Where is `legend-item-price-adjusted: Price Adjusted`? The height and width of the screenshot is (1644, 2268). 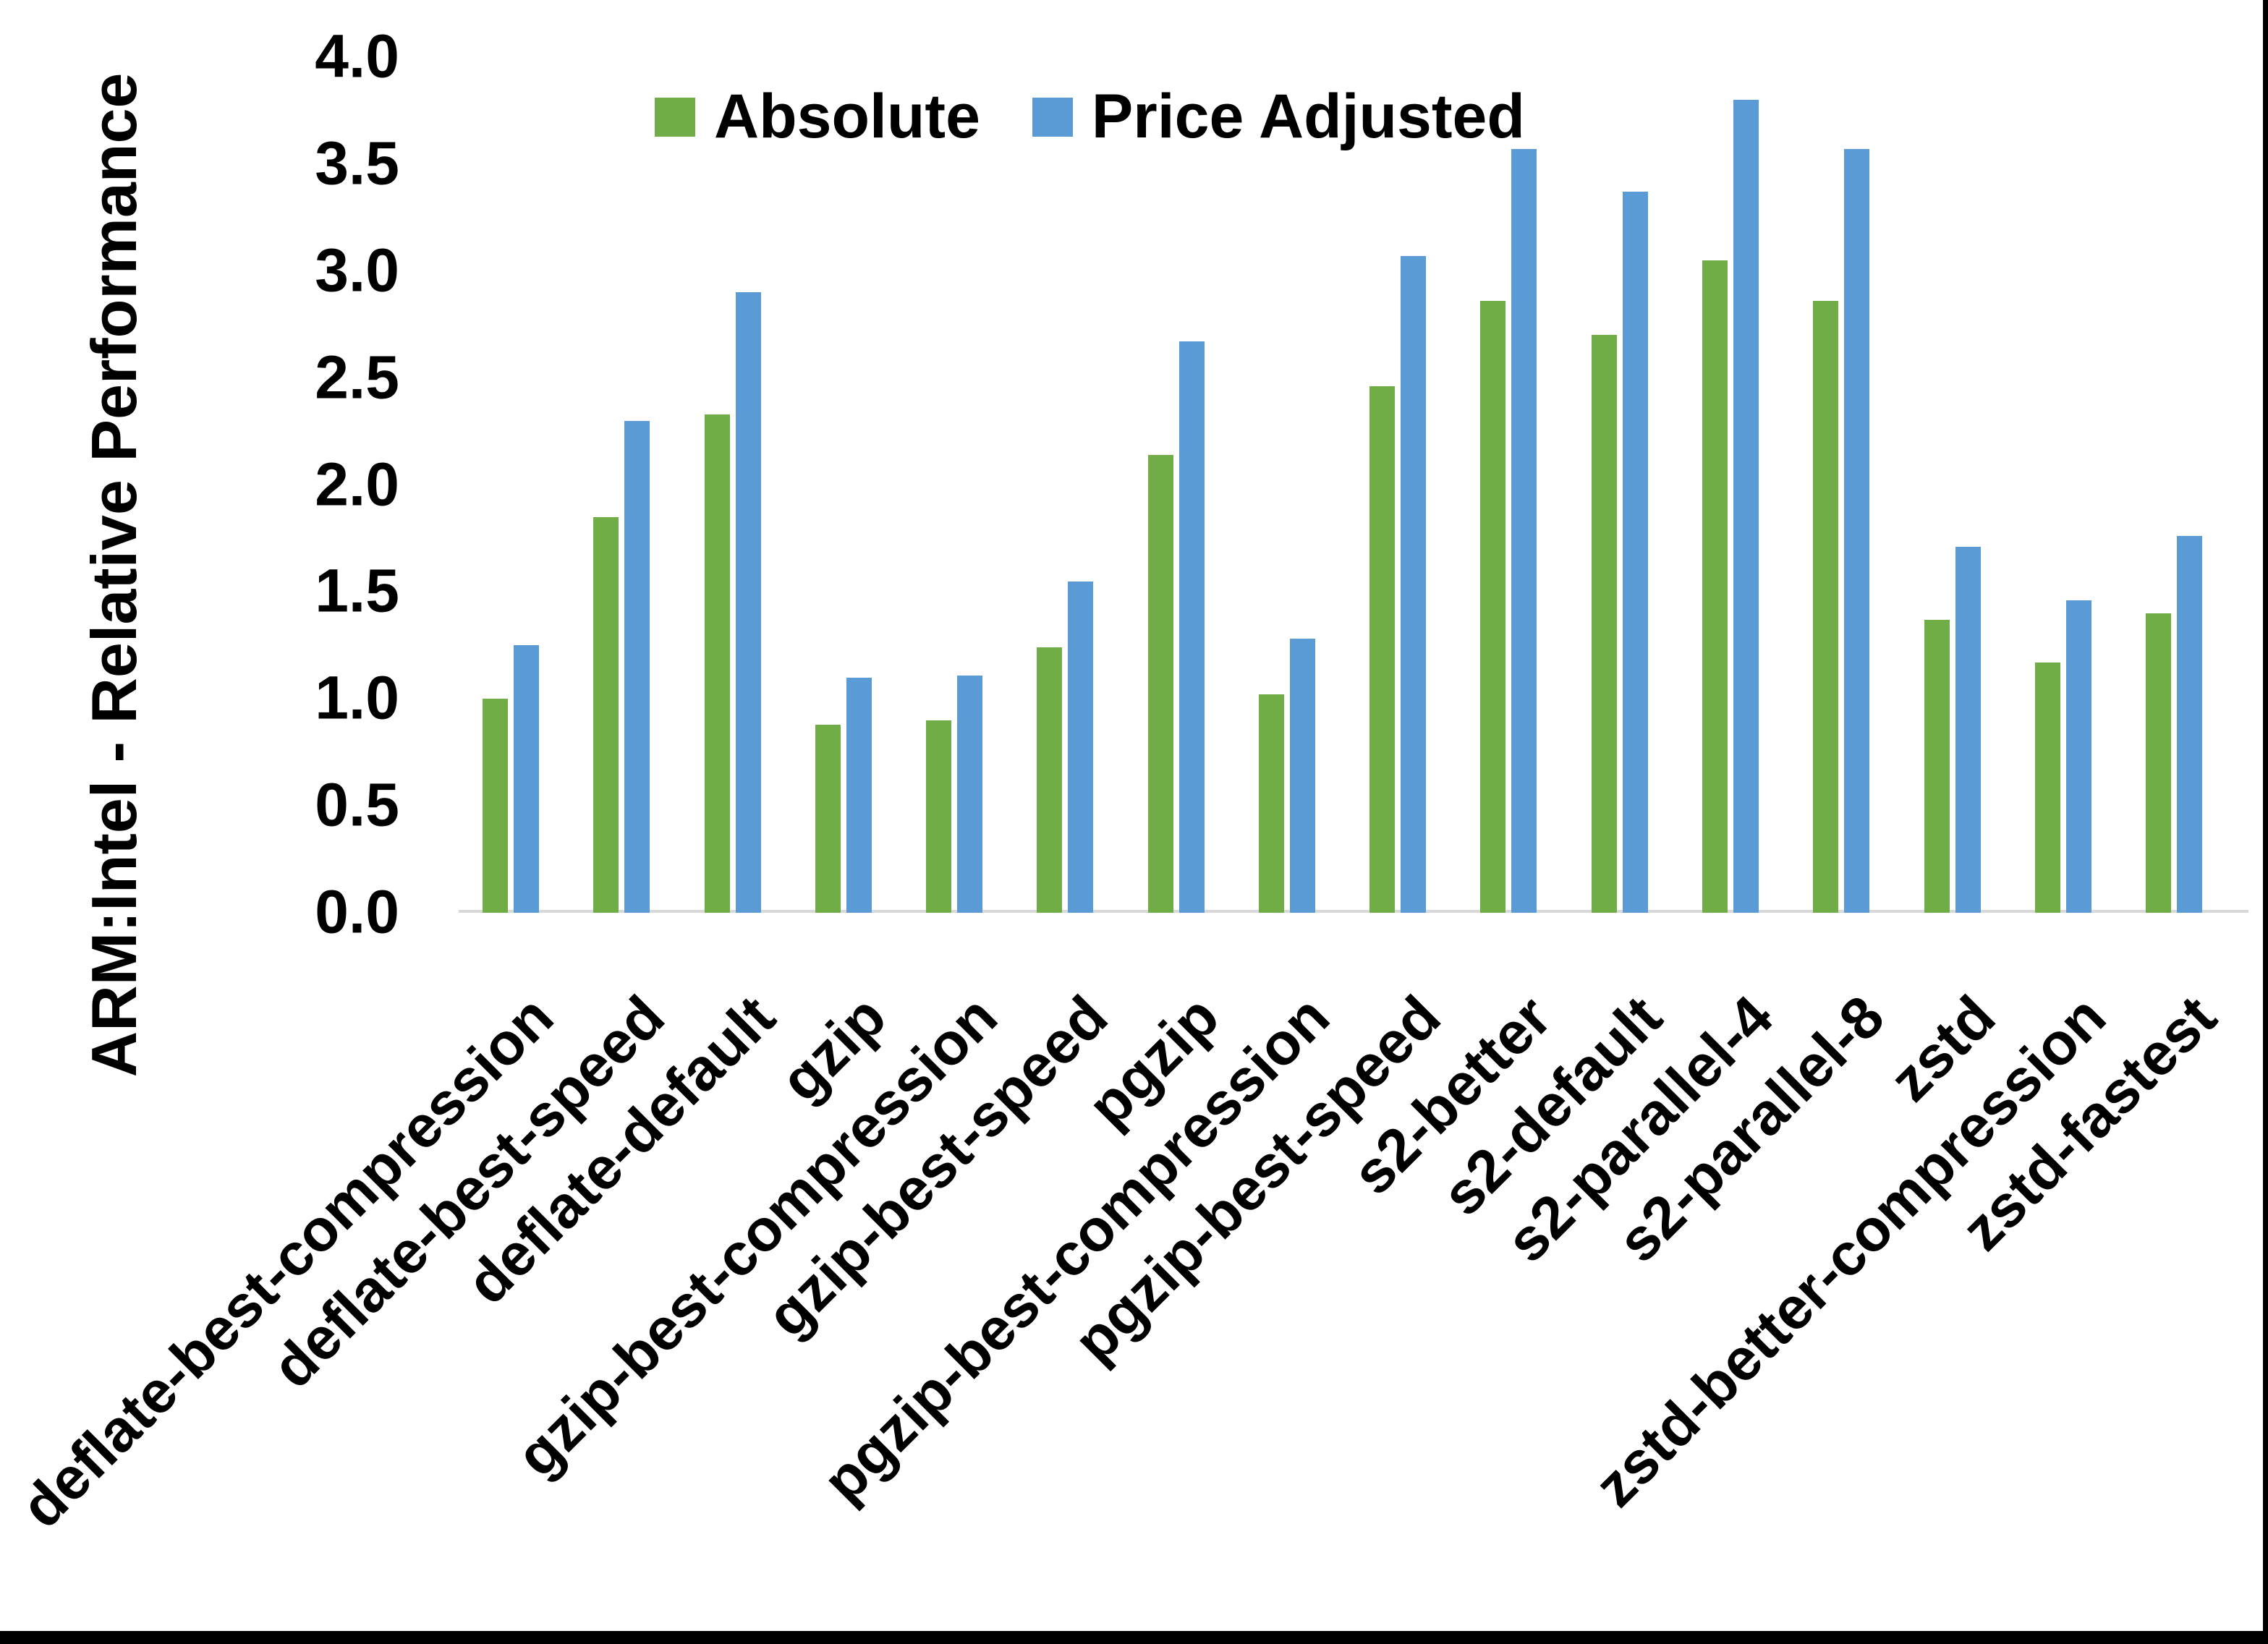
legend-item-price-adjusted: Price Adjusted is located at coordinates (1278, 117).